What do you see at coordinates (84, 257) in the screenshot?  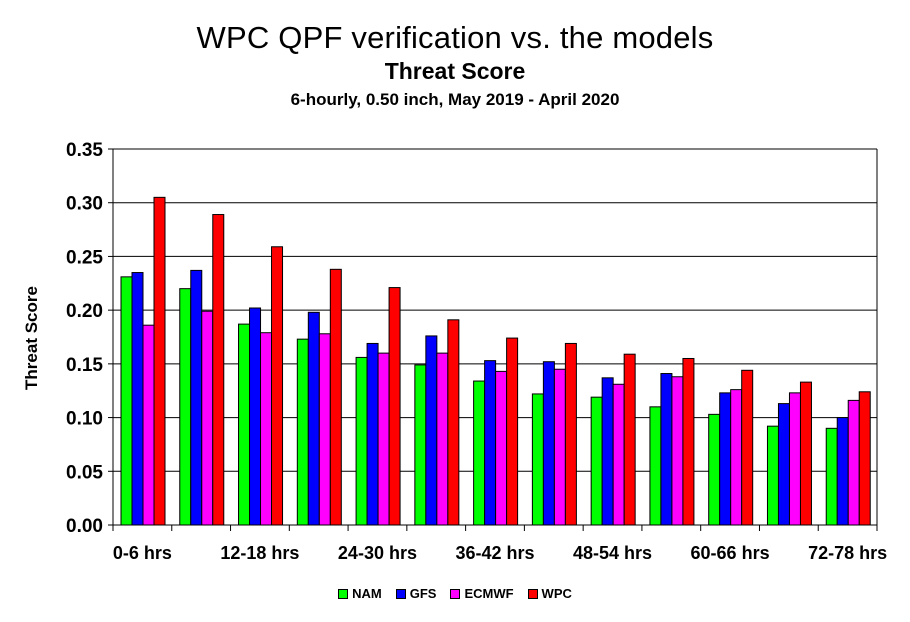 I see `y-tick-label: 0.25` at bounding box center [84, 257].